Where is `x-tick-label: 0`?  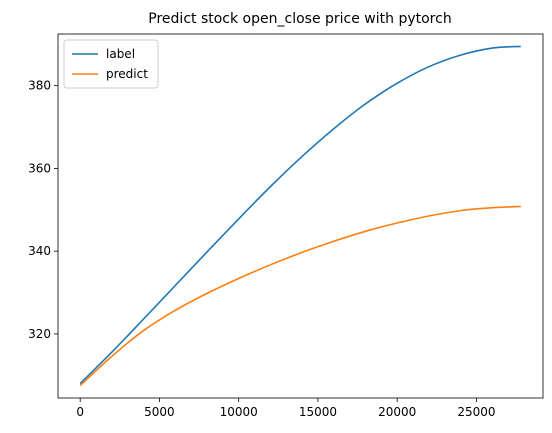
x-tick-label: 0 is located at coordinates (80, 412).